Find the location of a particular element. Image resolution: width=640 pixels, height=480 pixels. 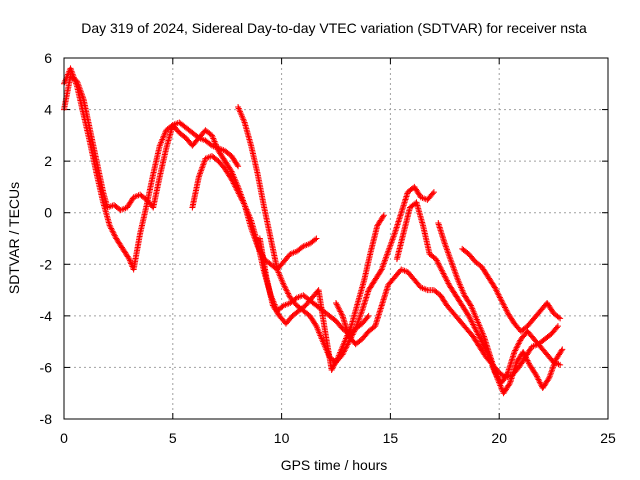

y-tick-label: -6 is located at coordinates (46, 367).